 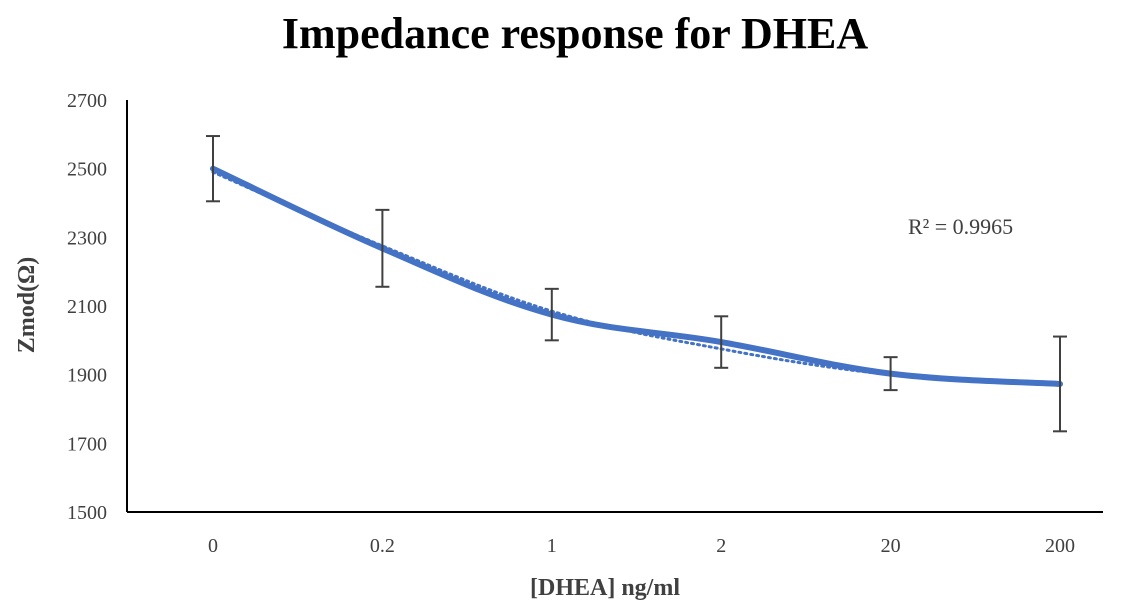 I want to click on y-tick-labels: 1500 1700 1900 2100 2300 2500 2700, so click(x=87, y=307).